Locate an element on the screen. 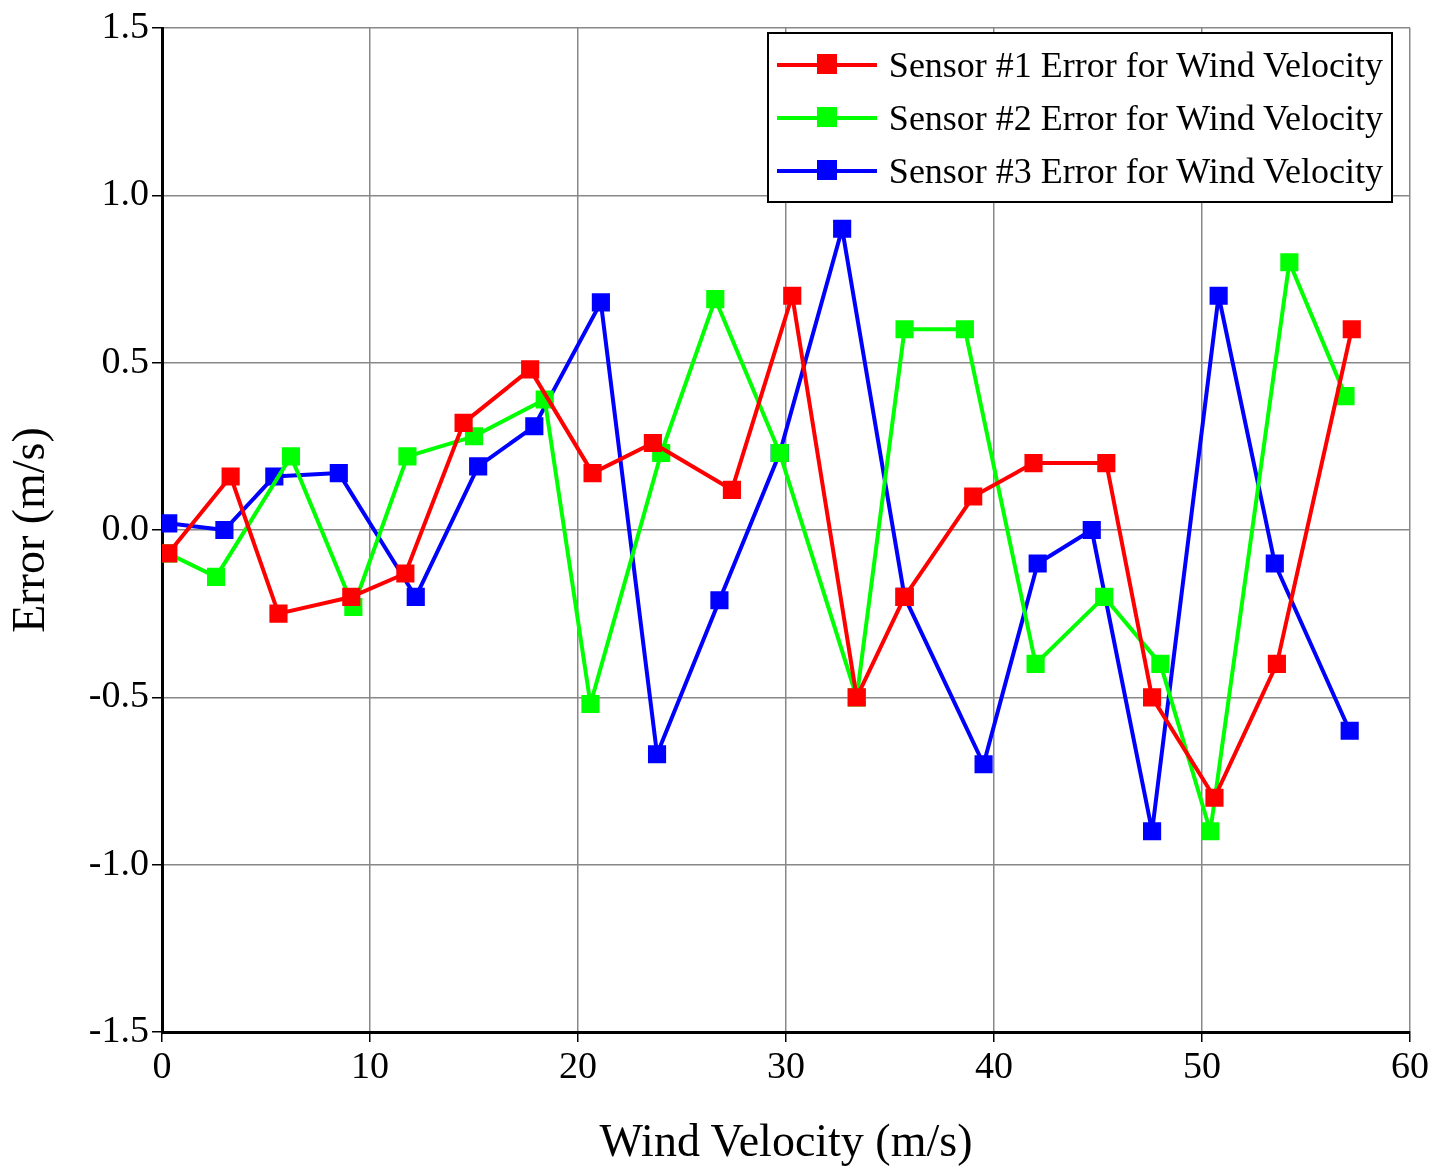 The image size is (1449, 1176). x-tick-label: 50 is located at coordinates (1202, 1064).